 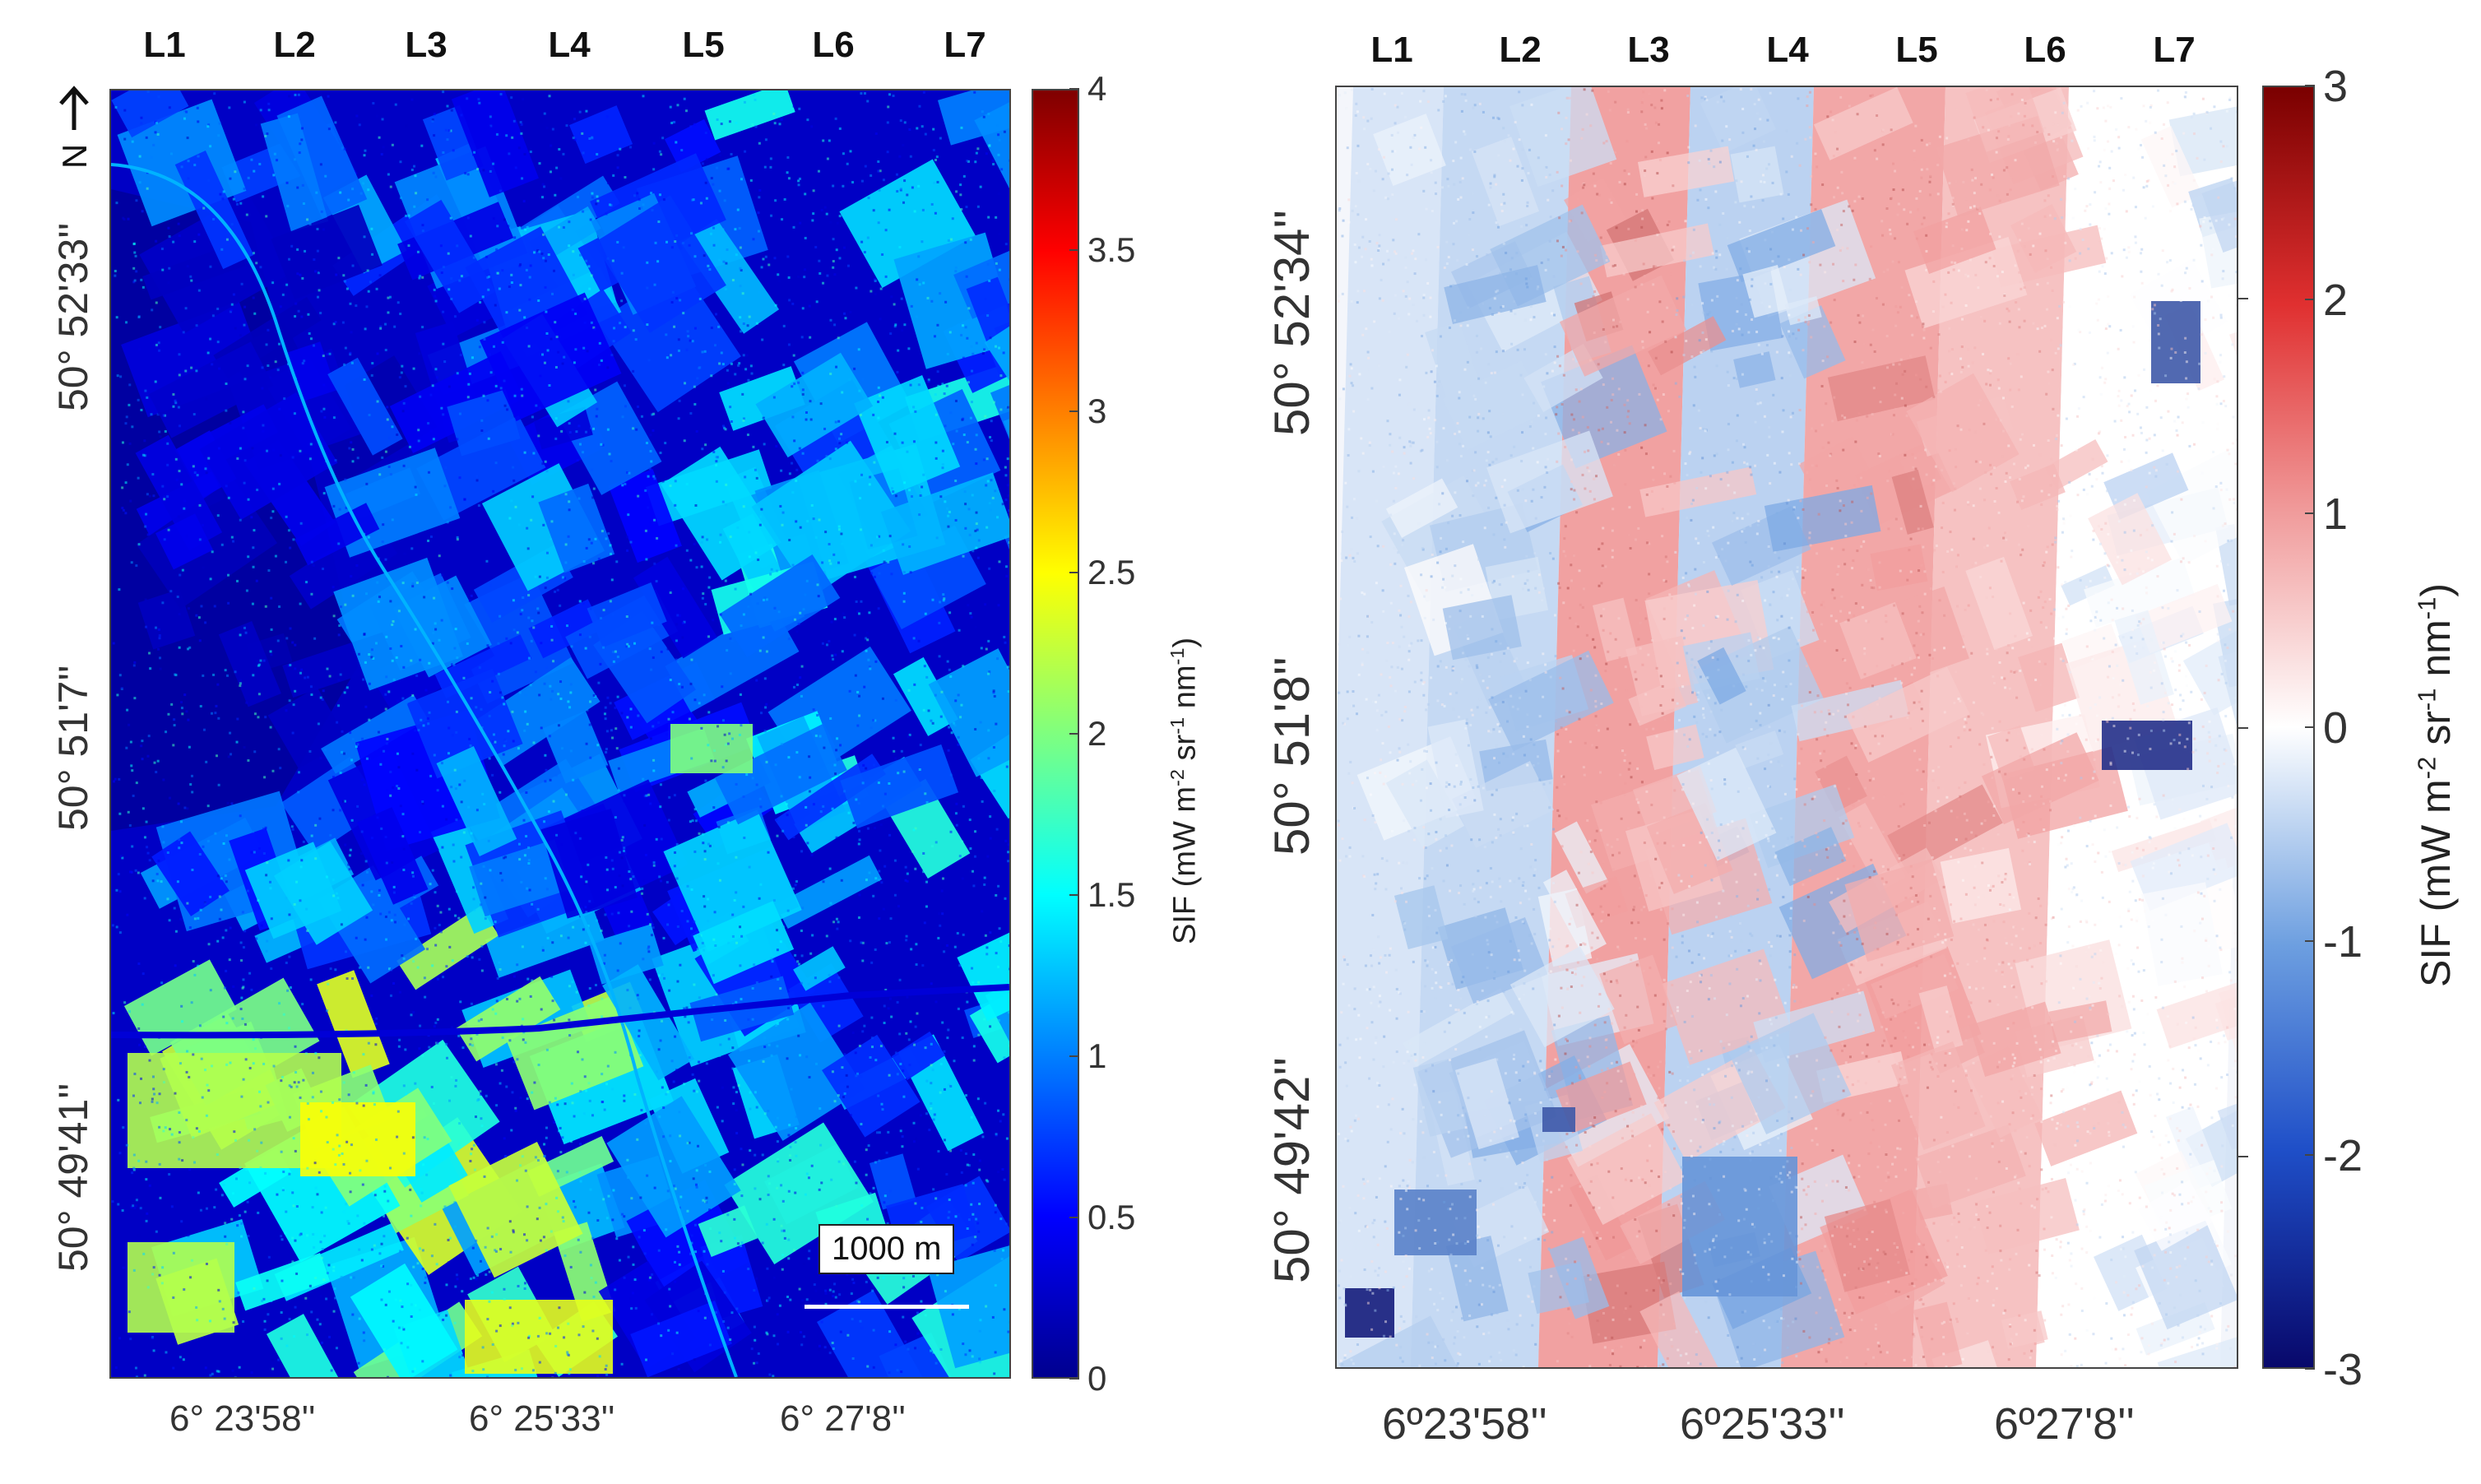 I want to click on colorbar-tick-mark, so click(x=1074, y=250).